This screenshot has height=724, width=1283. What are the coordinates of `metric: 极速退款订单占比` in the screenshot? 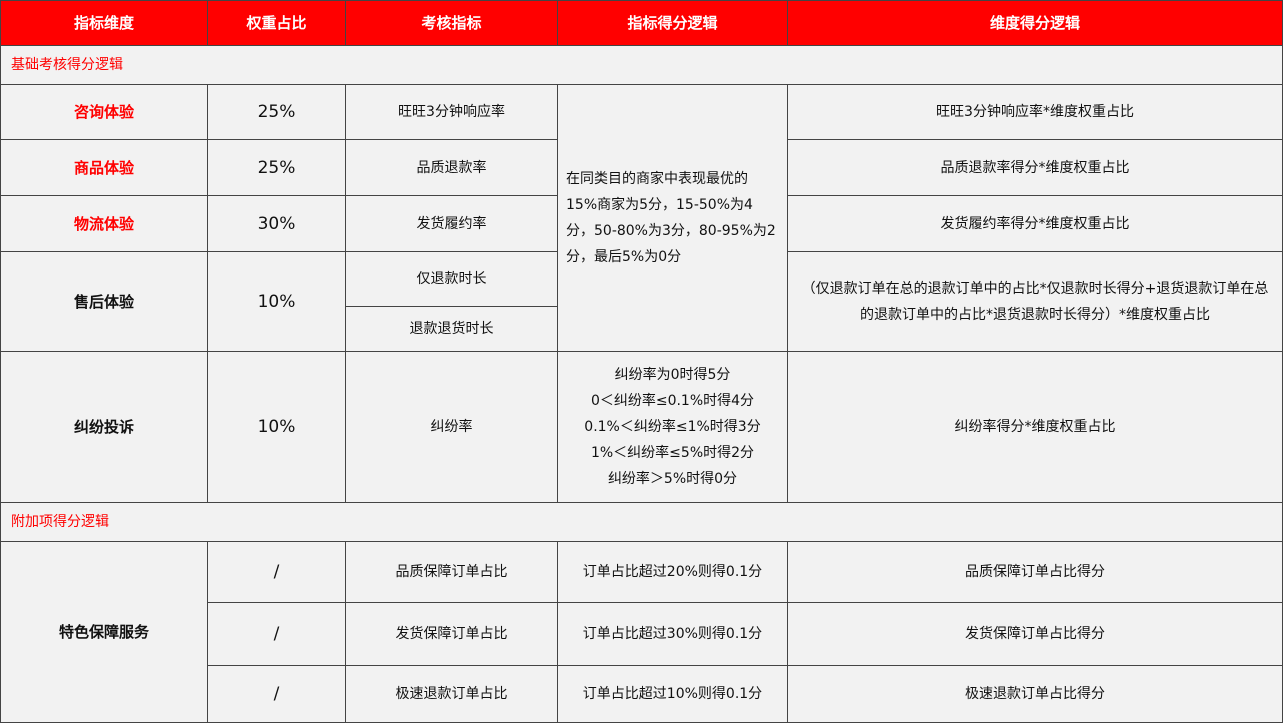 It's located at (451, 694).